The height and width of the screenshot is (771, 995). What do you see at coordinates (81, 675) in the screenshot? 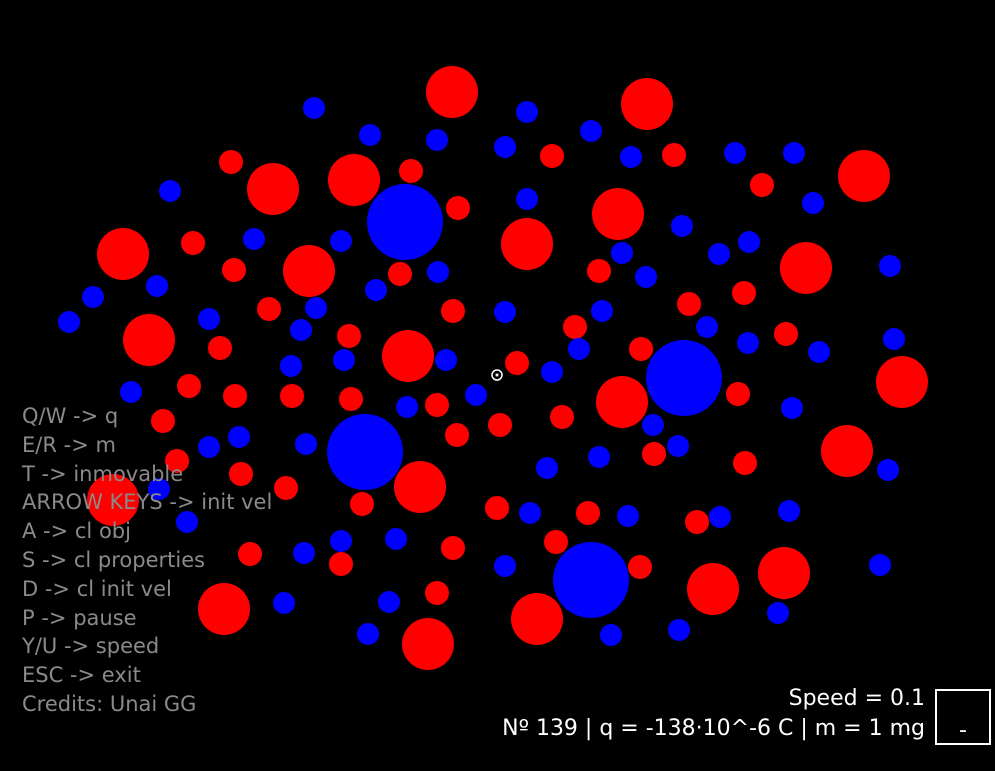
I see `help-line: ESC -> exit` at bounding box center [81, 675].